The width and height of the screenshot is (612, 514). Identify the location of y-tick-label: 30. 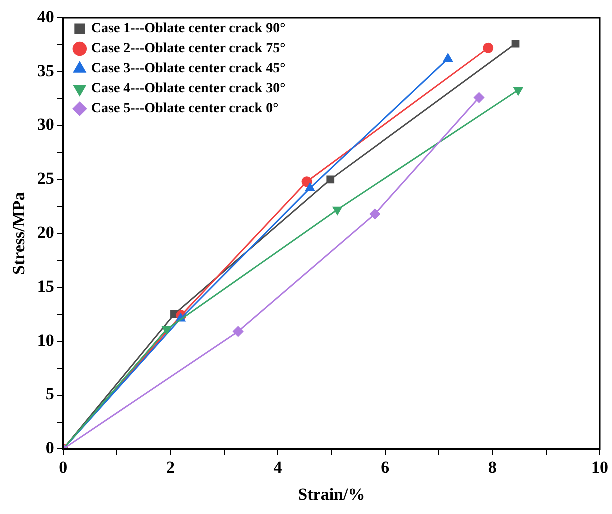
(45, 124).